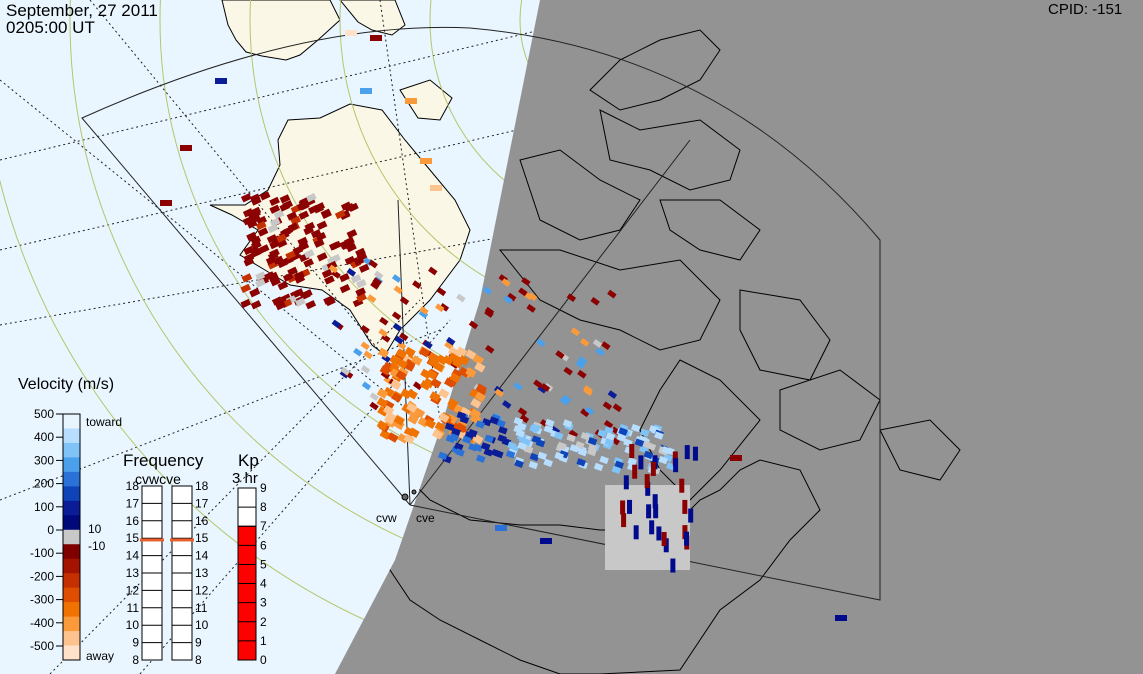 This screenshot has height=674, width=1143. Describe the element at coordinates (340, 178) in the screenshot. I see `land-day` at that location.